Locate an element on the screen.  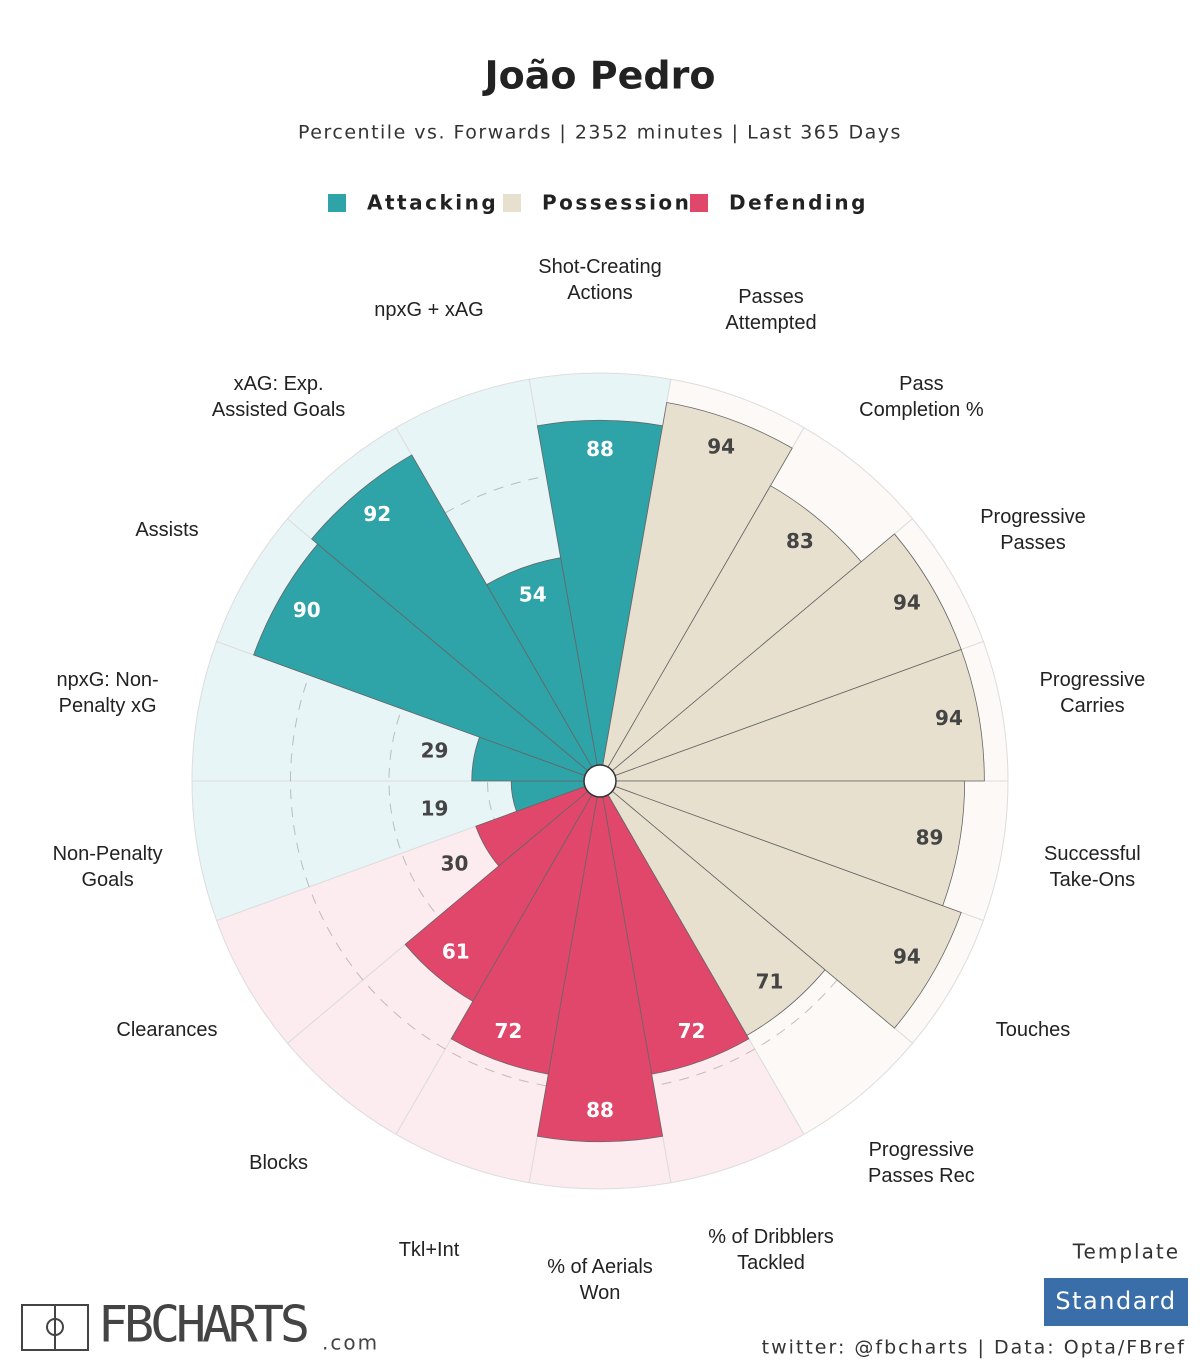
category-label: Shot-Creating Actions is located at coordinates (599, 280).